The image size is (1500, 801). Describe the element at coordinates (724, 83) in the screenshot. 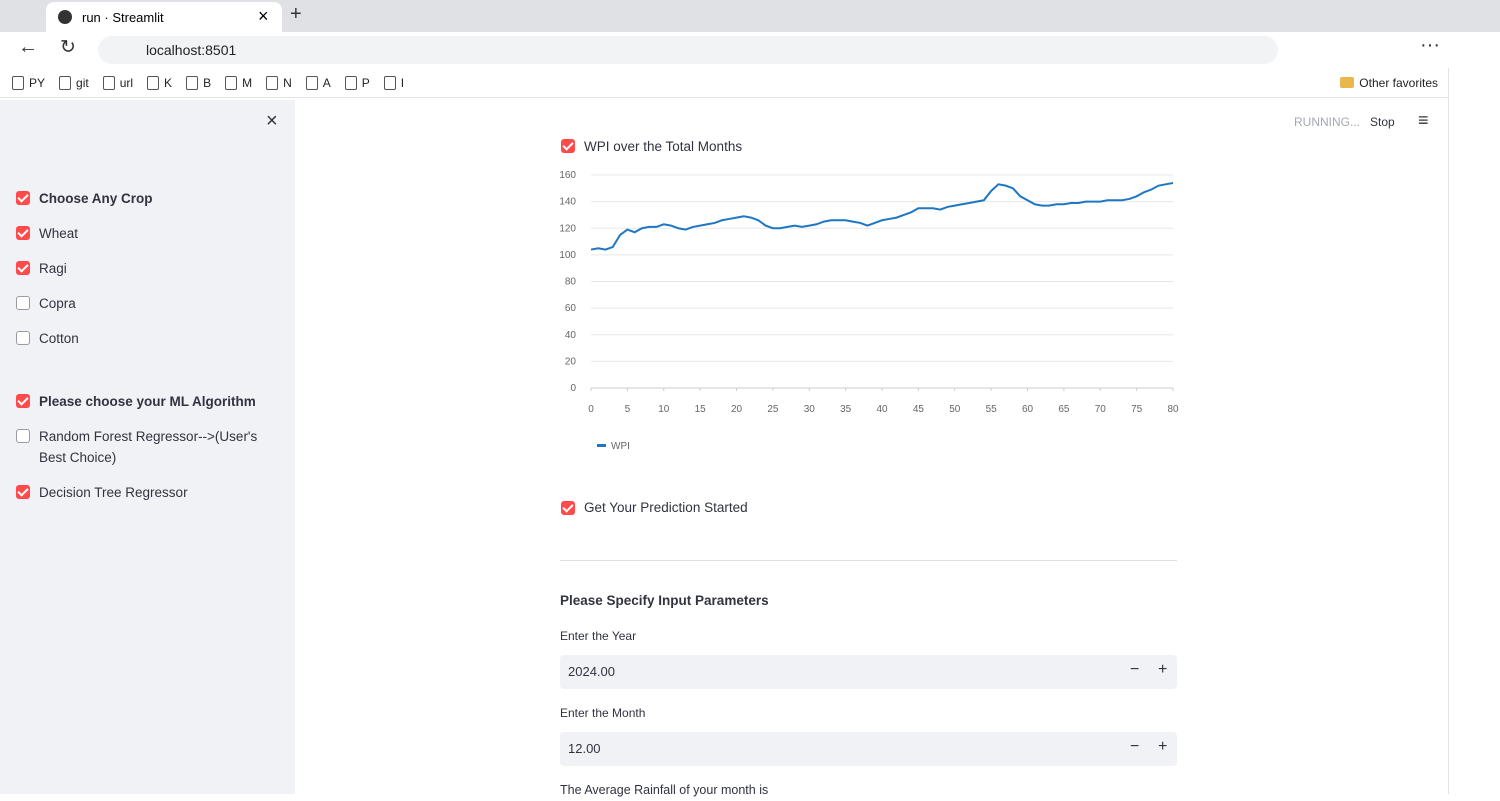

I see `bookmarks-bar: PY git url K B M N A P I Other favorites` at that location.